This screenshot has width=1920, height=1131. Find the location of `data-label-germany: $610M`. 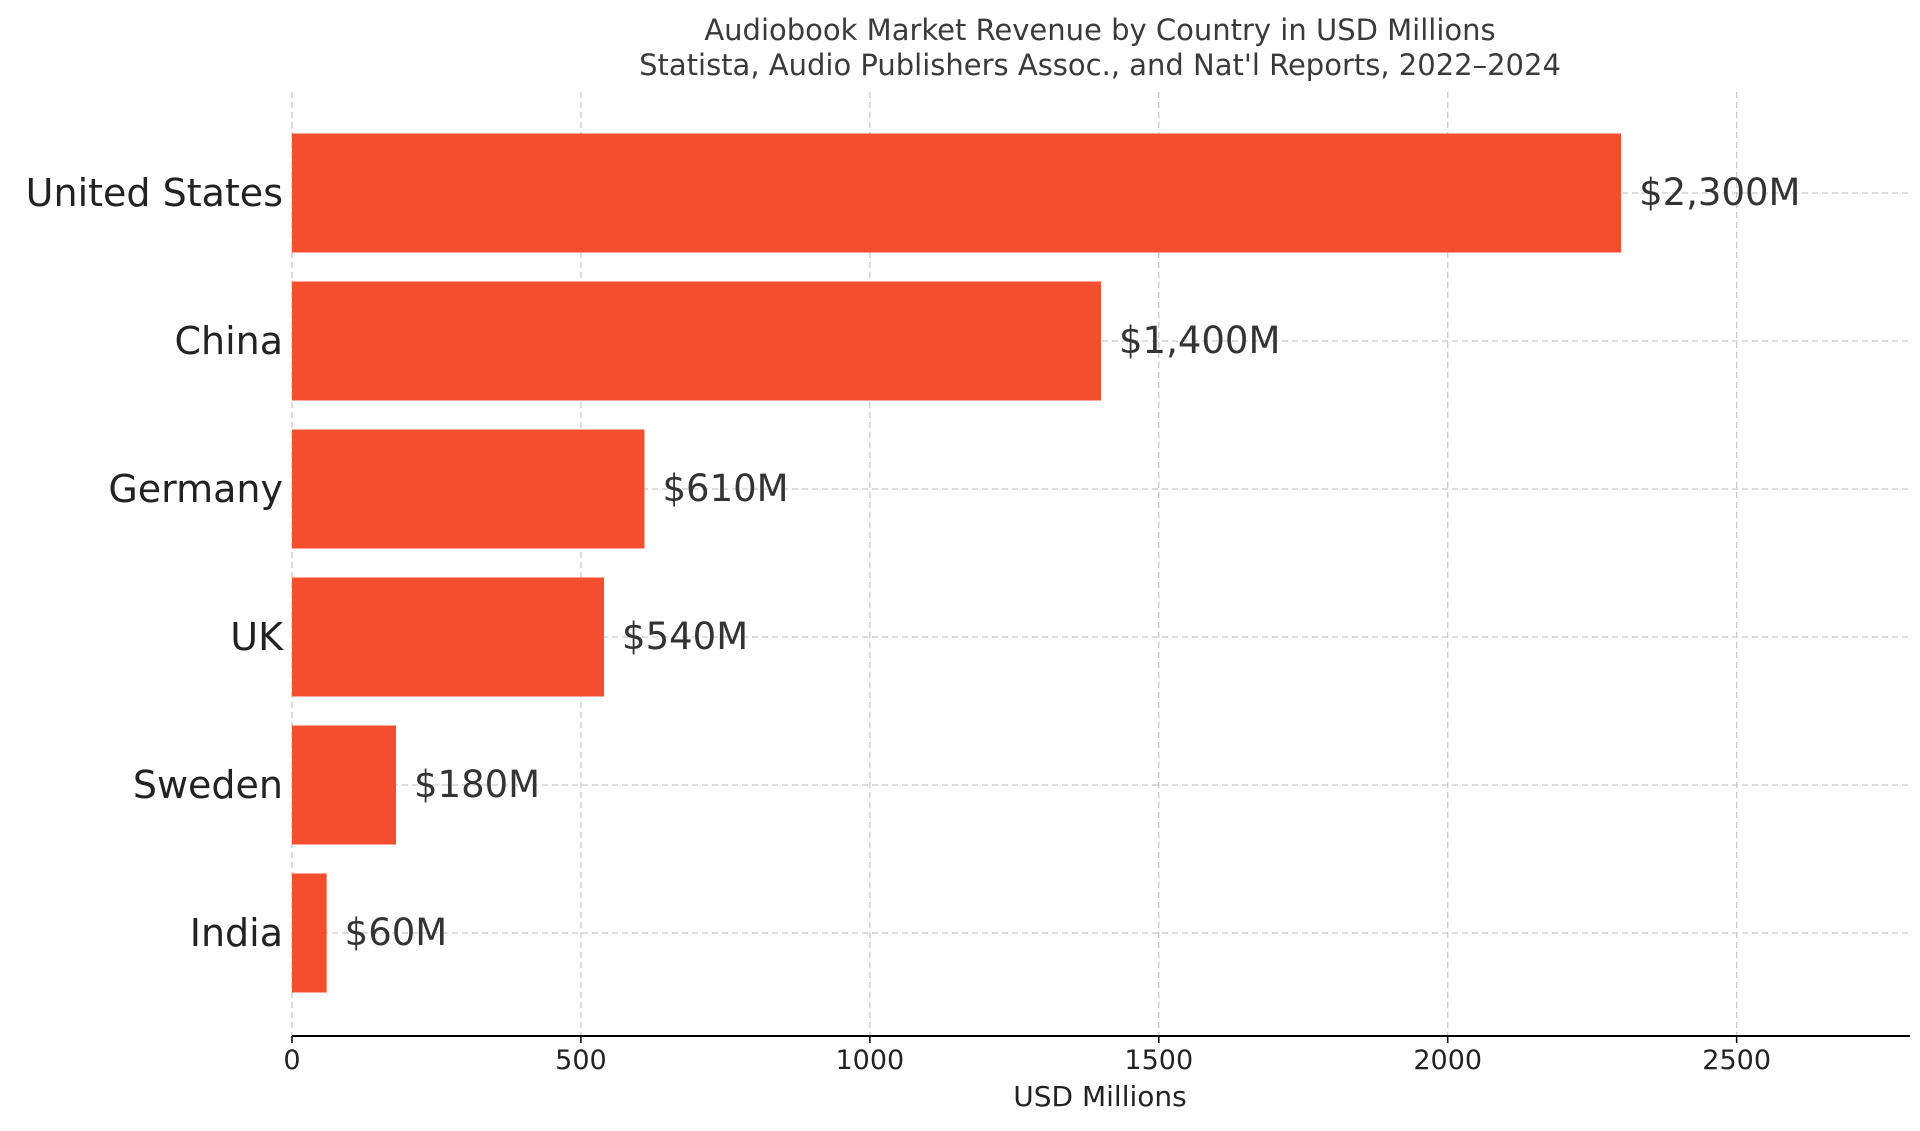

data-label-germany: $610M is located at coordinates (725, 488).